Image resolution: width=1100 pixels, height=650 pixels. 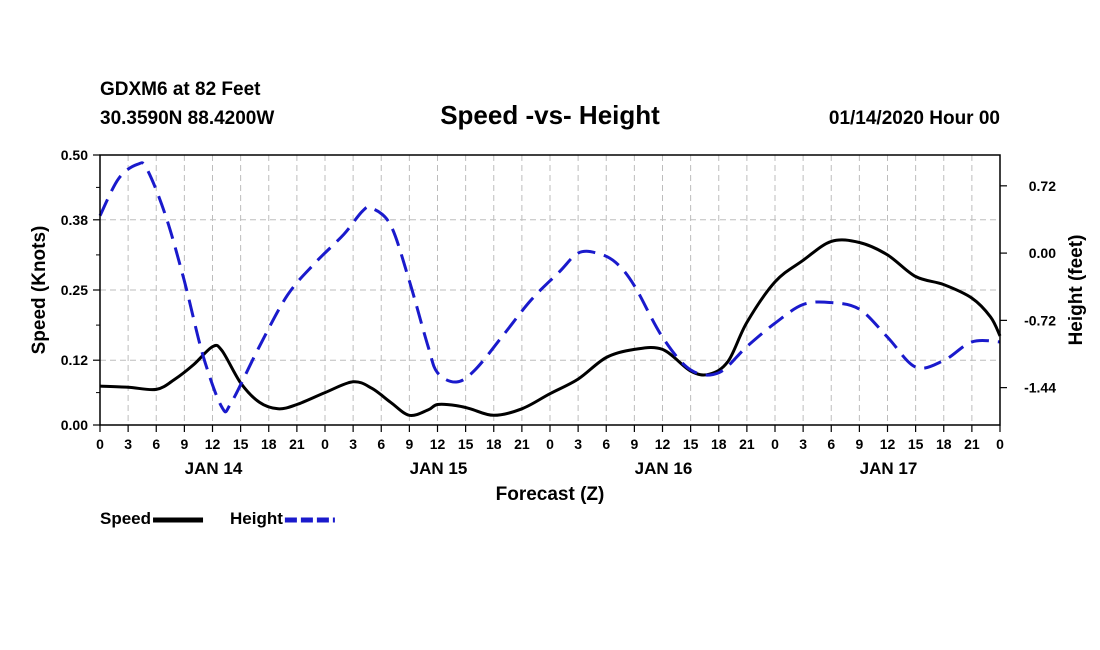 What do you see at coordinates (74, 155) in the screenshot?
I see `y-left-tick-label: 0.50` at bounding box center [74, 155].